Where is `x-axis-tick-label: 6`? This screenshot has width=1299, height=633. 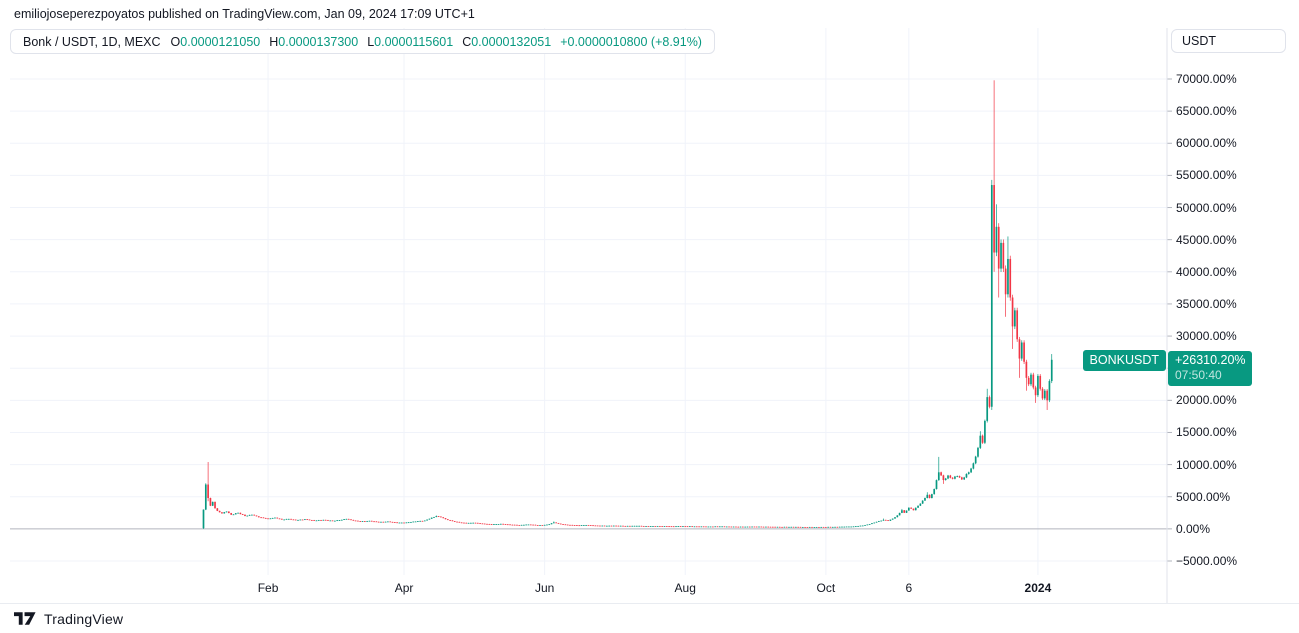 x-axis-tick-label: 6 is located at coordinates (909, 588).